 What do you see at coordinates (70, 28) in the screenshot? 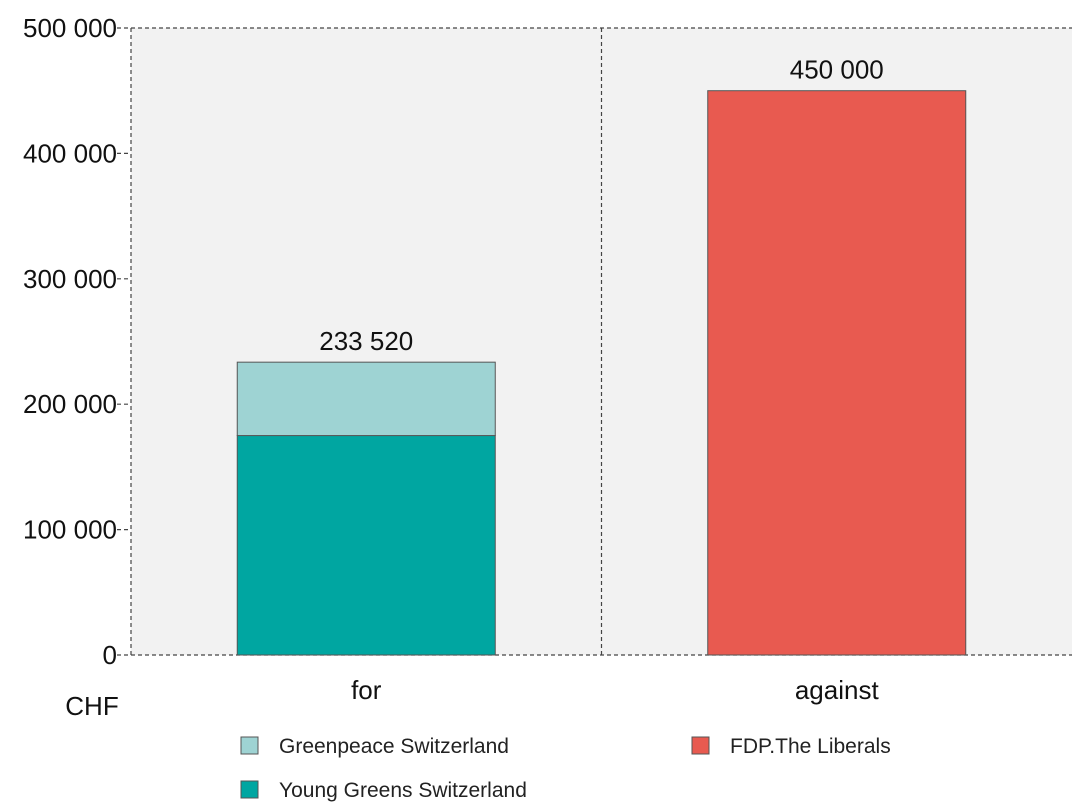
I see `y-tick-label: 500 000` at bounding box center [70, 28].